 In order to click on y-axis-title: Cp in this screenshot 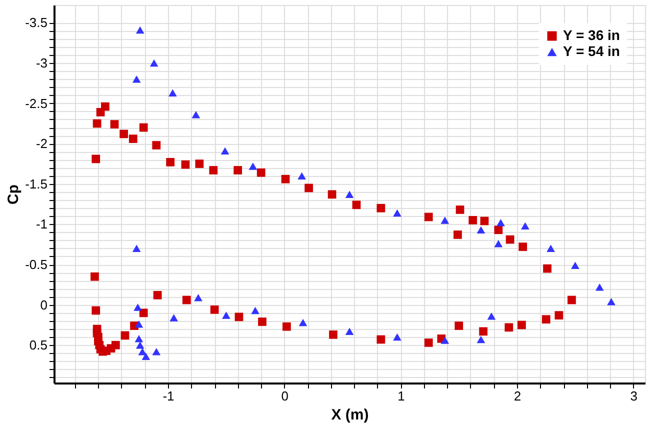, I will do `click(13, 194)`.